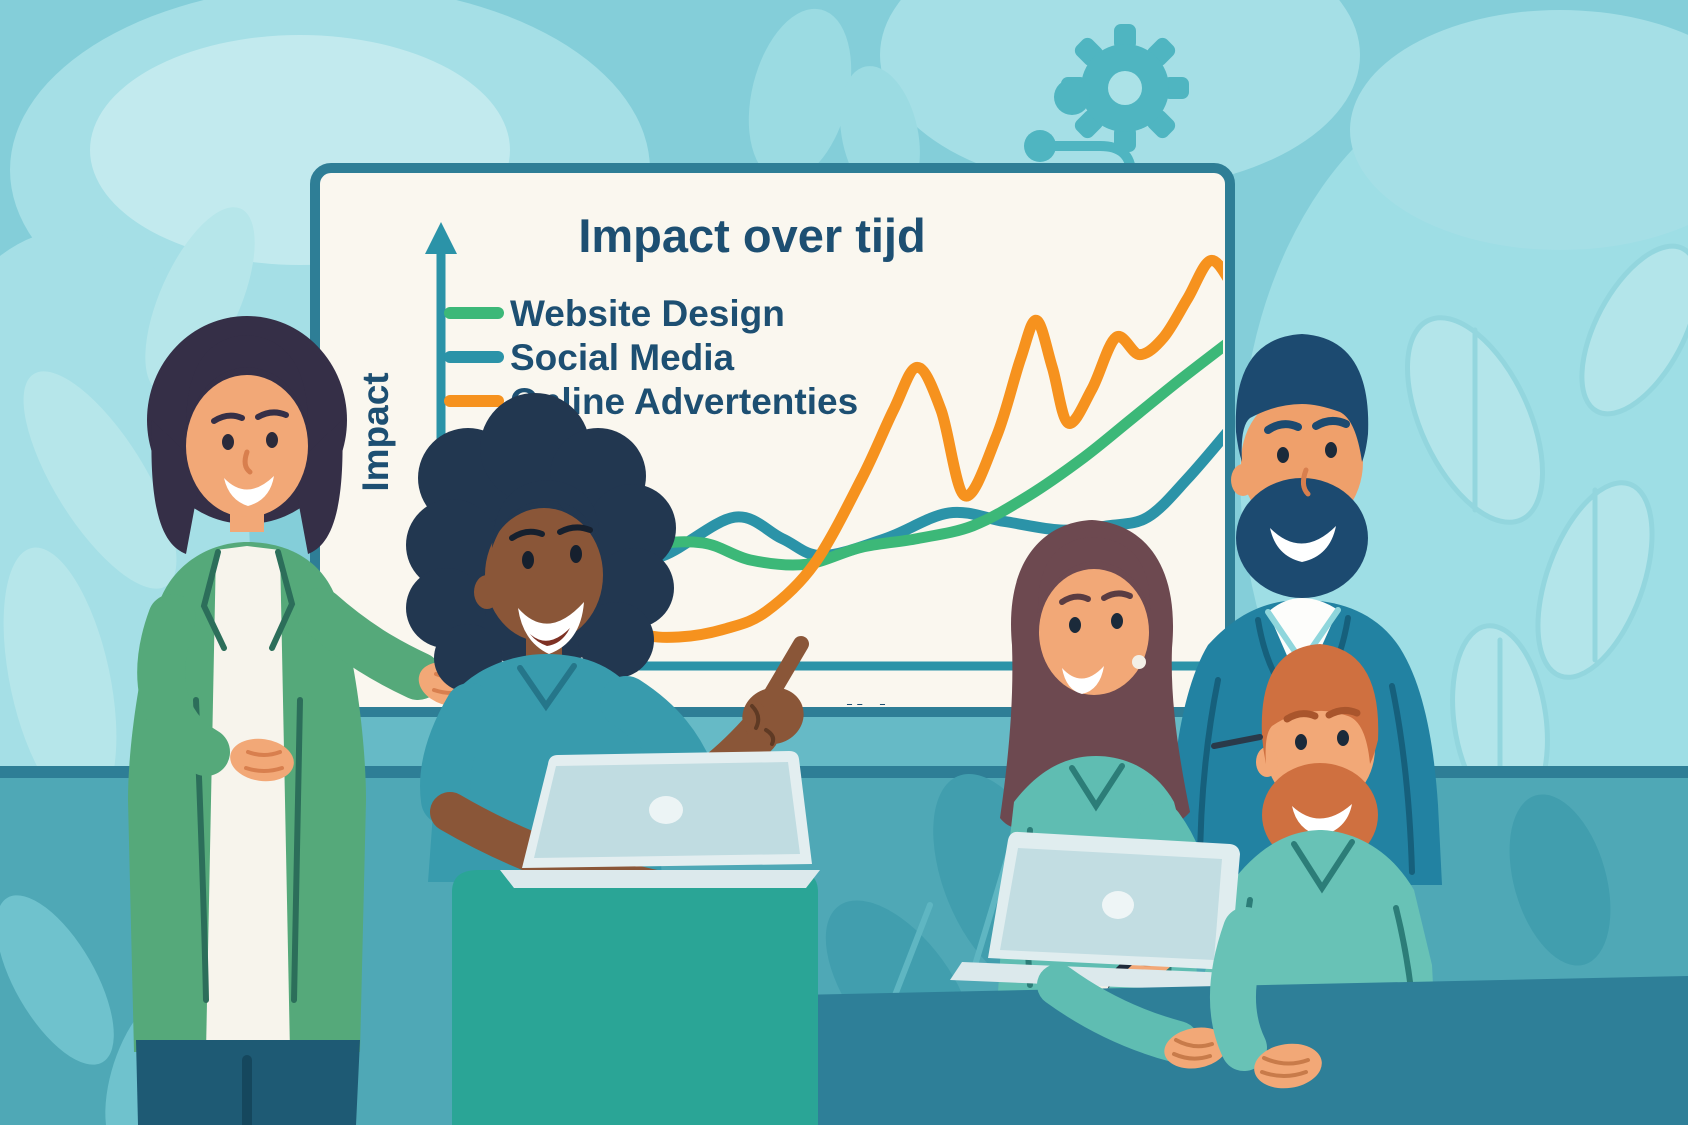 This screenshot has width=1688, height=1125. What do you see at coordinates (1267, 762) in the screenshot?
I see `seated-man-ear` at bounding box center [1267, 762].